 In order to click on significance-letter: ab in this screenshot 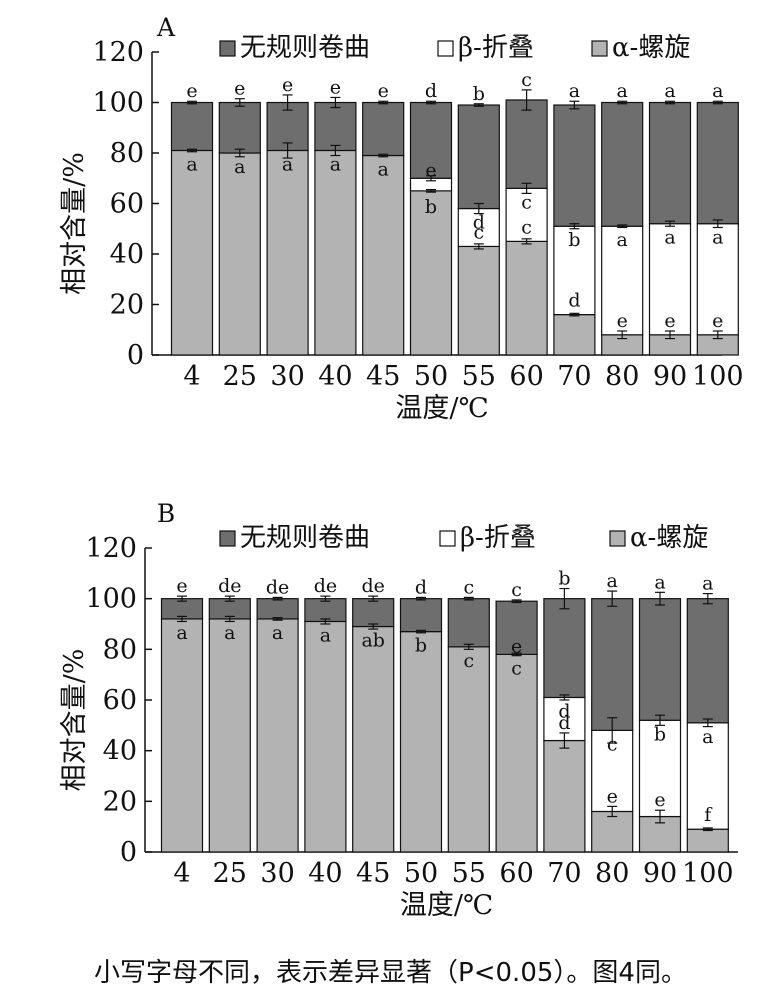, I will do `click(373, 641)`.